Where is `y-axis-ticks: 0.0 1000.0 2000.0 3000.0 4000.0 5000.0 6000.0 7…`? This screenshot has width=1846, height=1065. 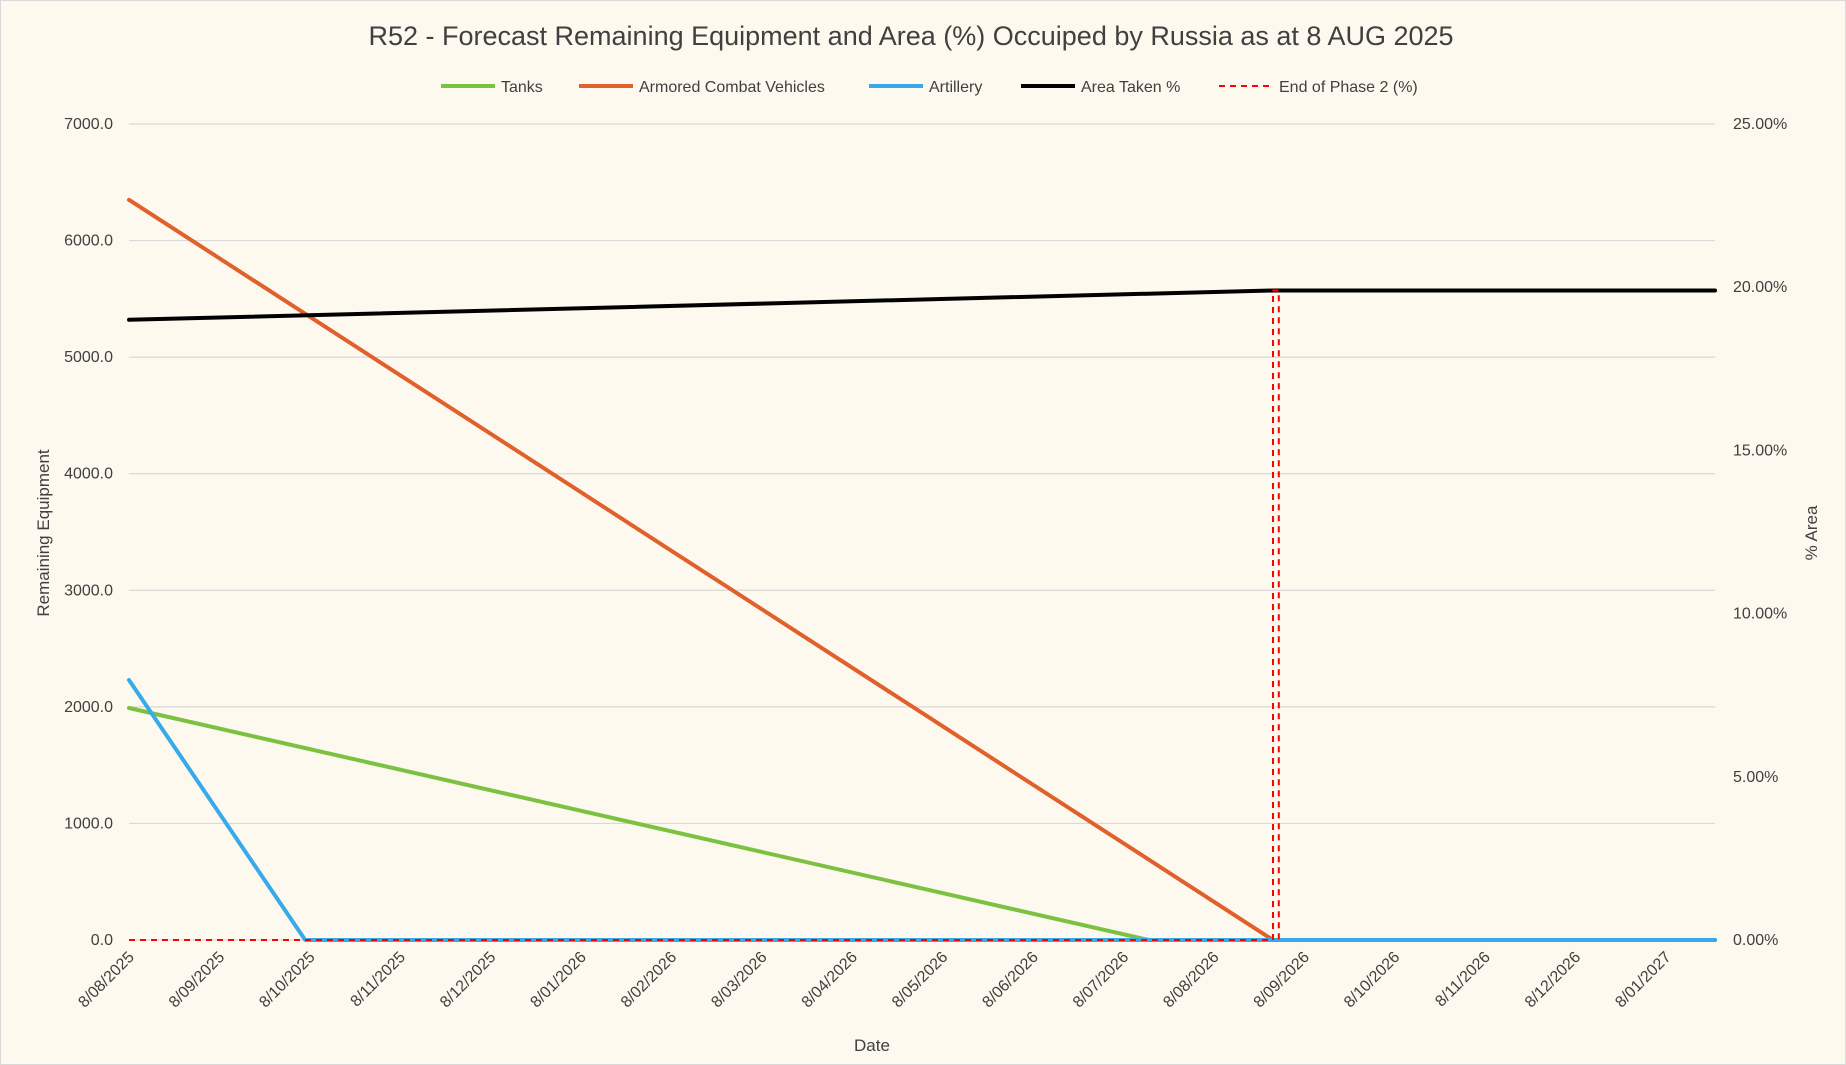
y-axis-ticks: 0.0 1000.0 2000.0 3000.0 4000.0 5000.0 6000.0 7… is located at coordinates (88, 532).